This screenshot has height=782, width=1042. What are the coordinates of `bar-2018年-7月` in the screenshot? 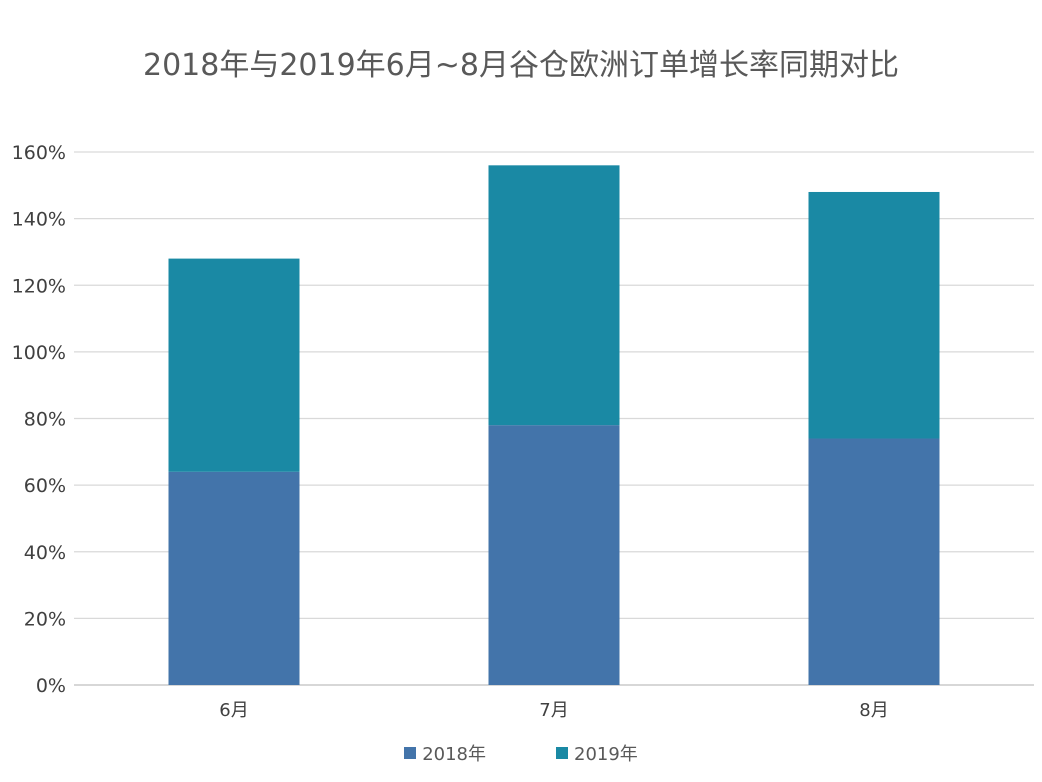 It's located at (554, 555).